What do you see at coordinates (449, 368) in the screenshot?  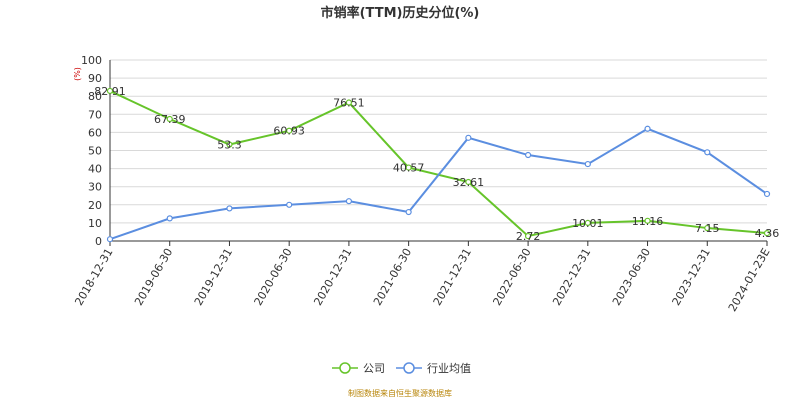 I see `legend-label: 行业均值` at bounding box center [449, 368].